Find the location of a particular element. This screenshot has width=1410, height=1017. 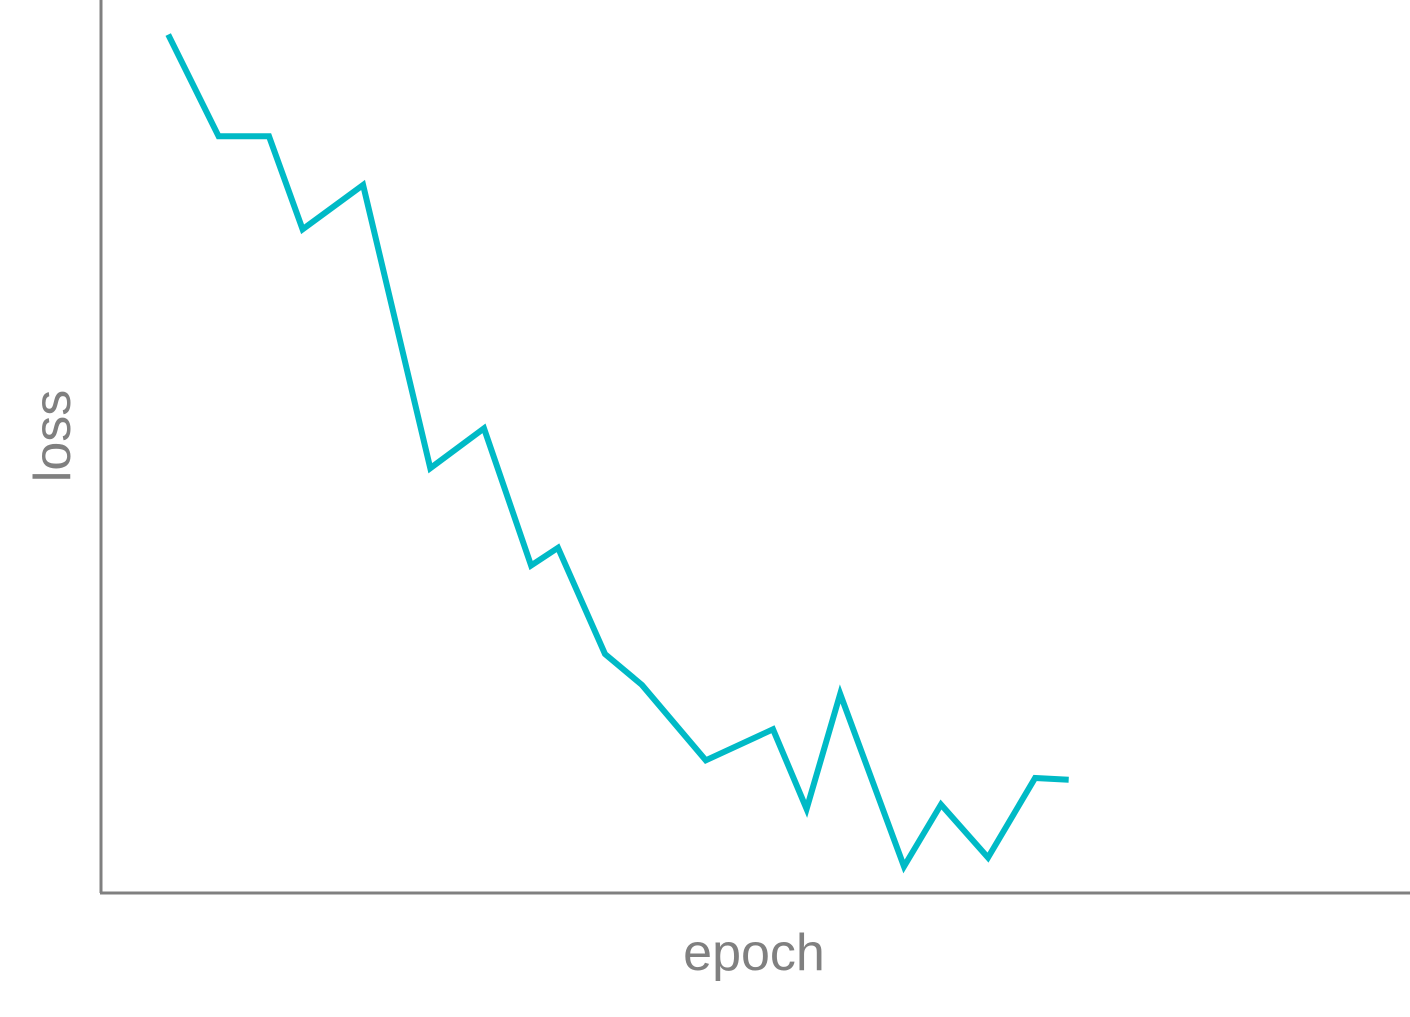

x-axis-label: epoch is located at coordinates (754, 953).